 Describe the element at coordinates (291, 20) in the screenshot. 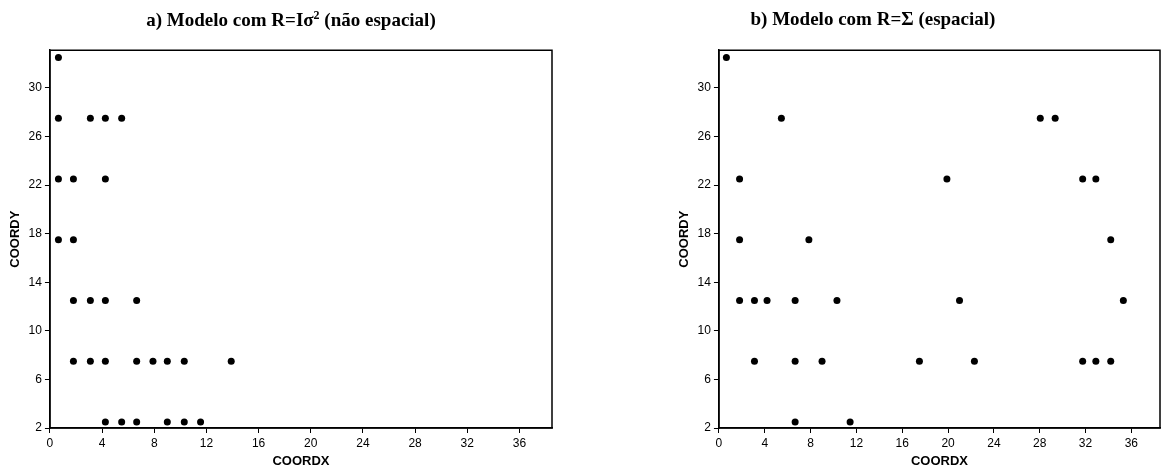

I see `chart-title: a) Modelo com R=Iσ$^{2}$ (não espacial)` at that location.